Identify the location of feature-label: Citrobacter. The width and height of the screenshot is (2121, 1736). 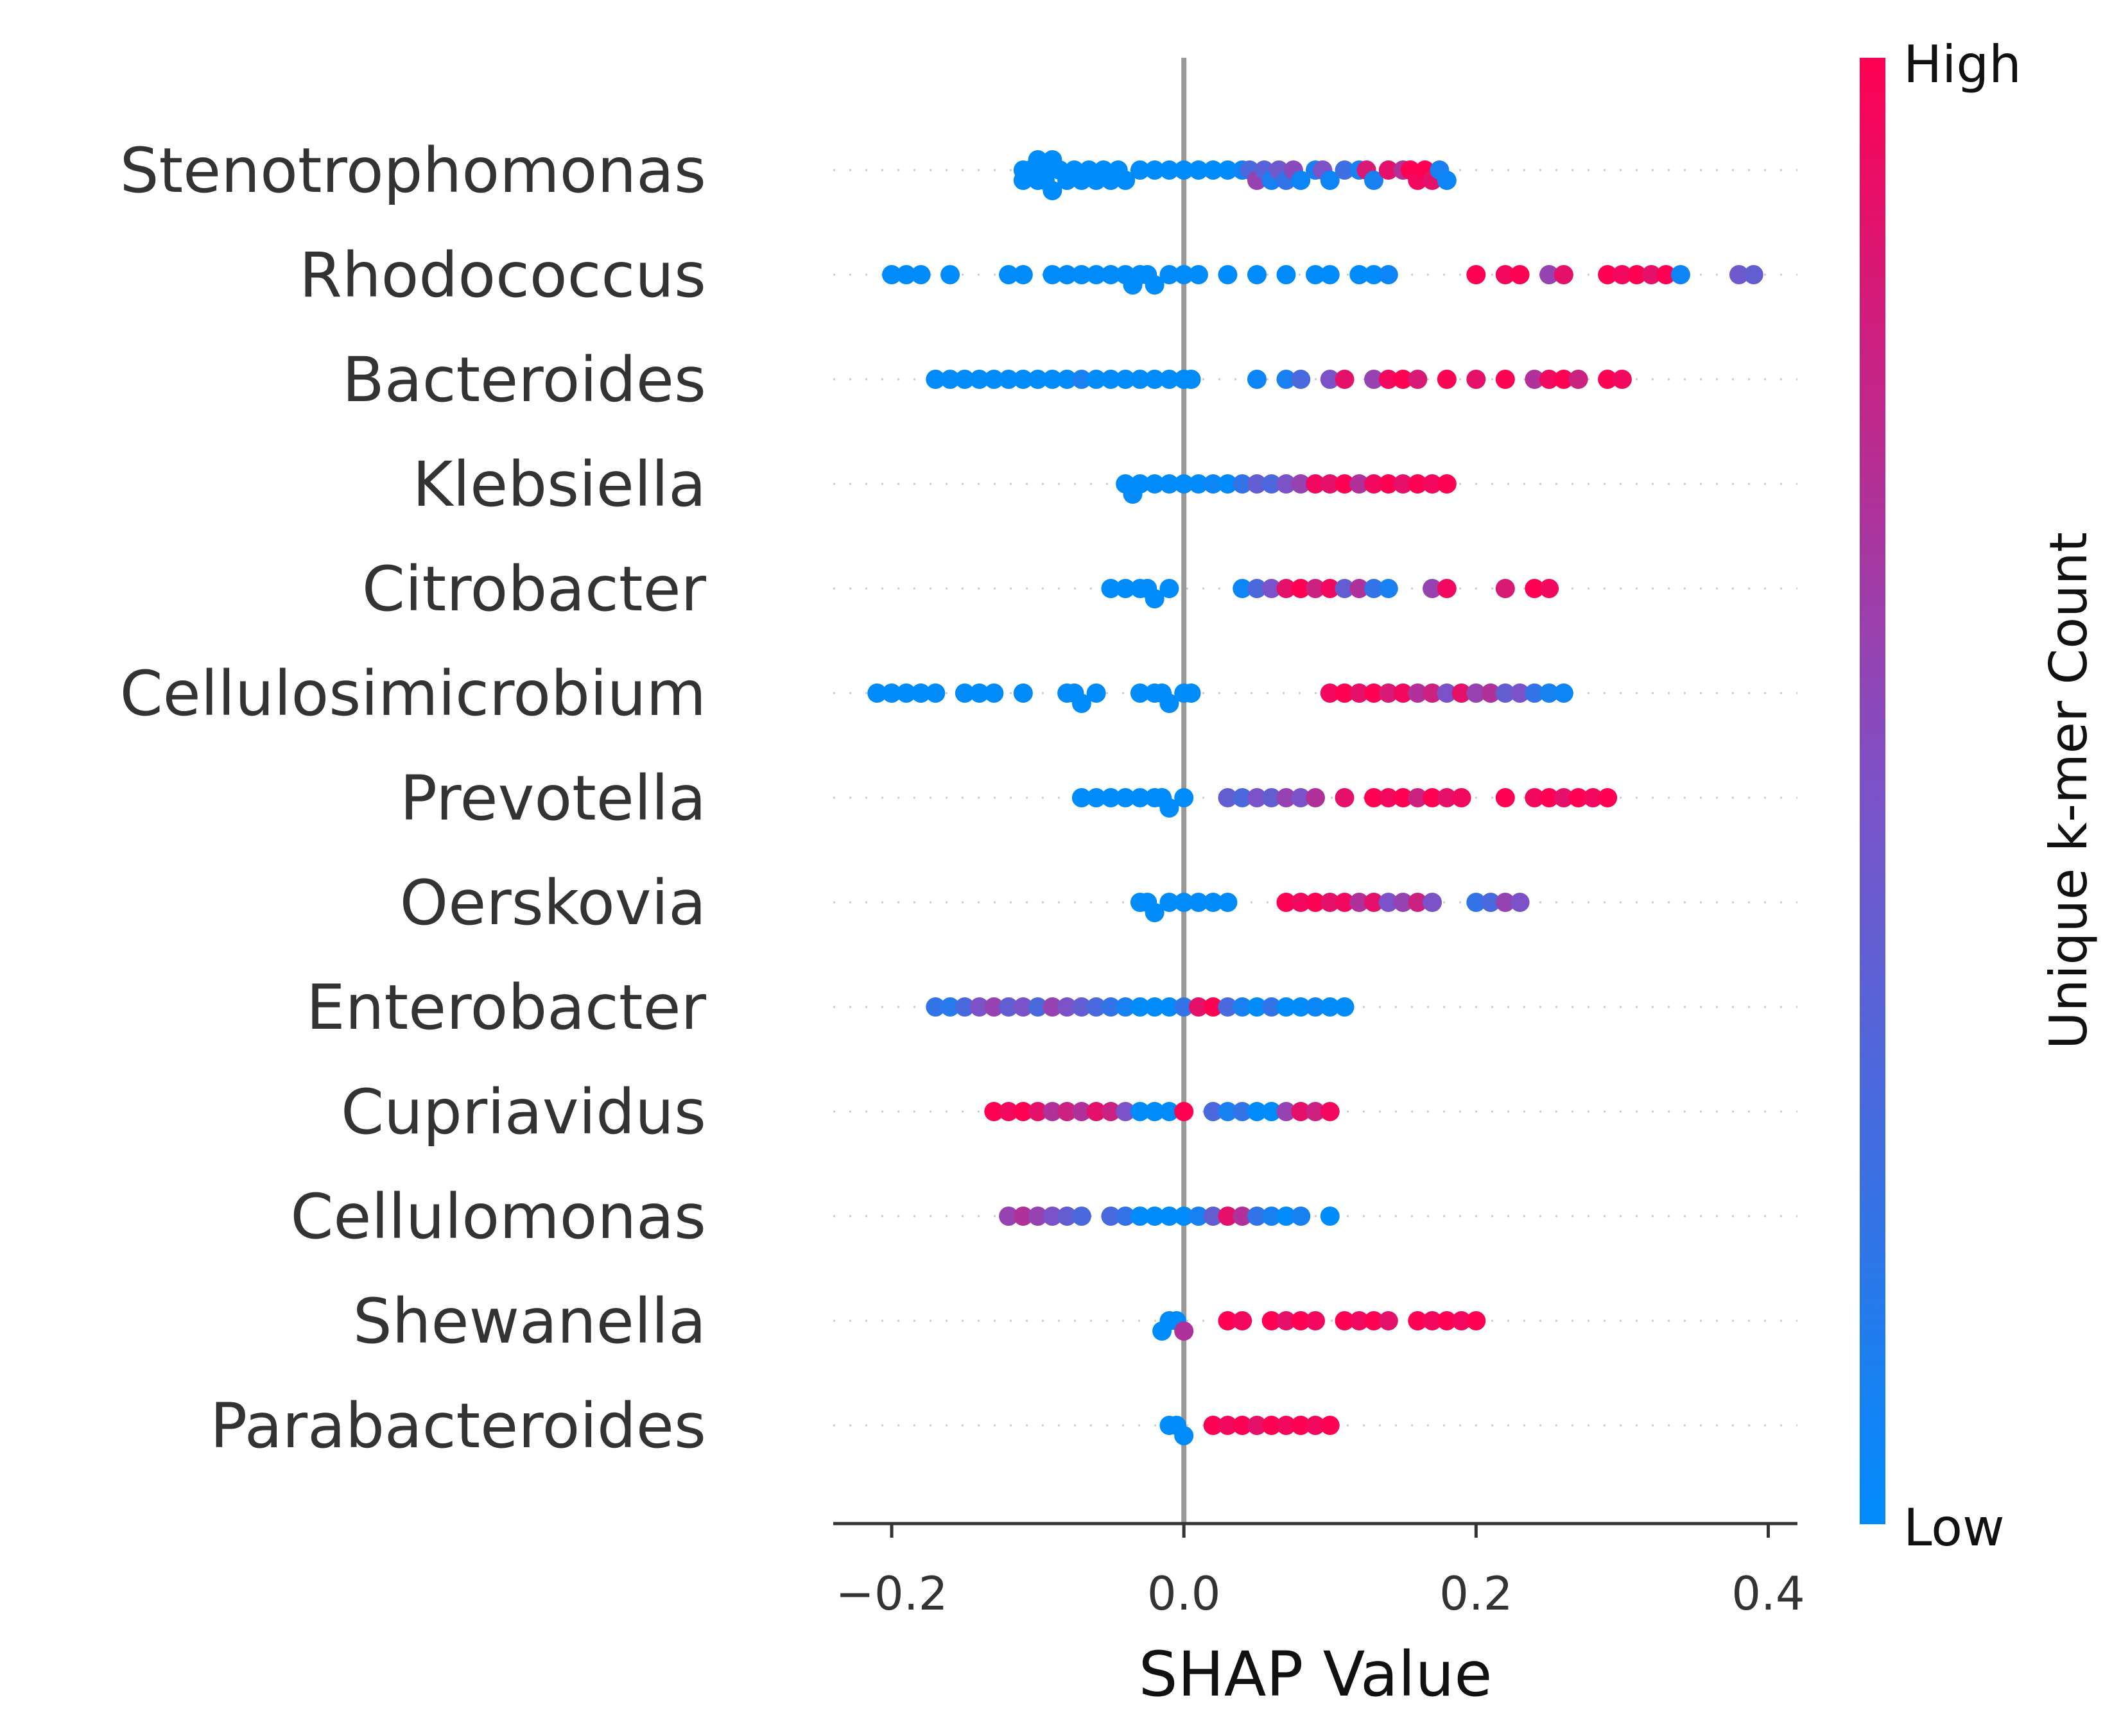
(534, 589).